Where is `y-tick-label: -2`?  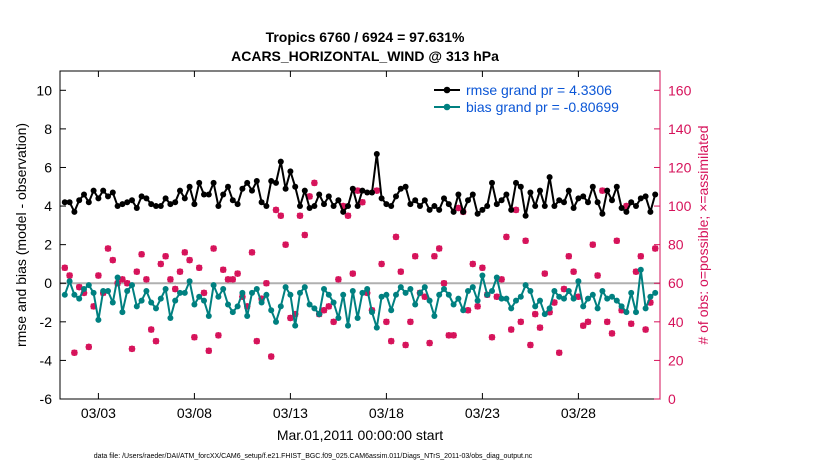 y-tick-label: -2 is located at coordinates (46, 322).